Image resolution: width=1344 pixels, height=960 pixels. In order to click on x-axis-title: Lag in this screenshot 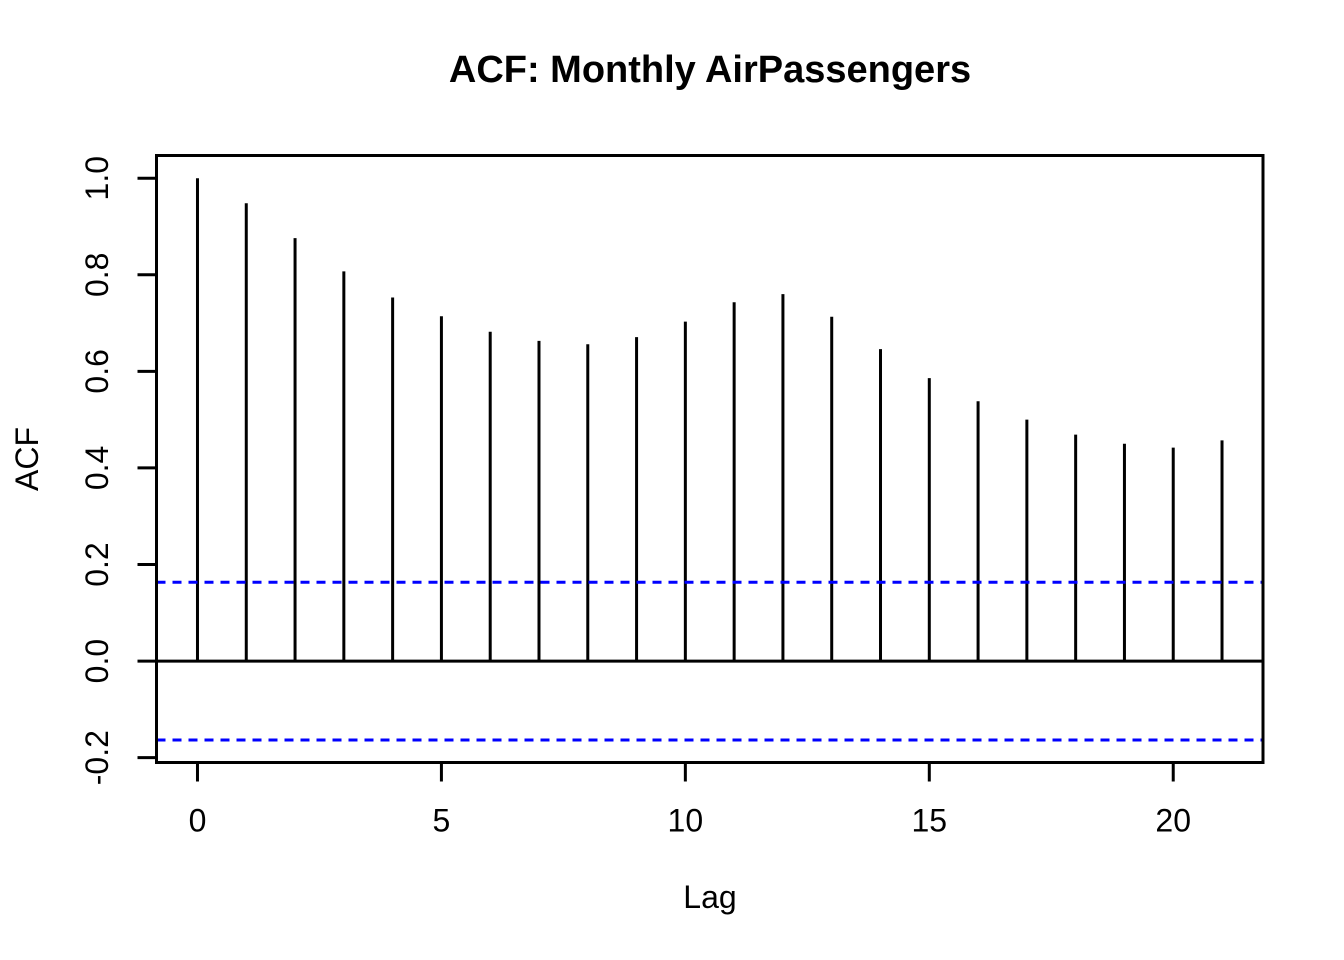, I will do `click(709, 897)`.